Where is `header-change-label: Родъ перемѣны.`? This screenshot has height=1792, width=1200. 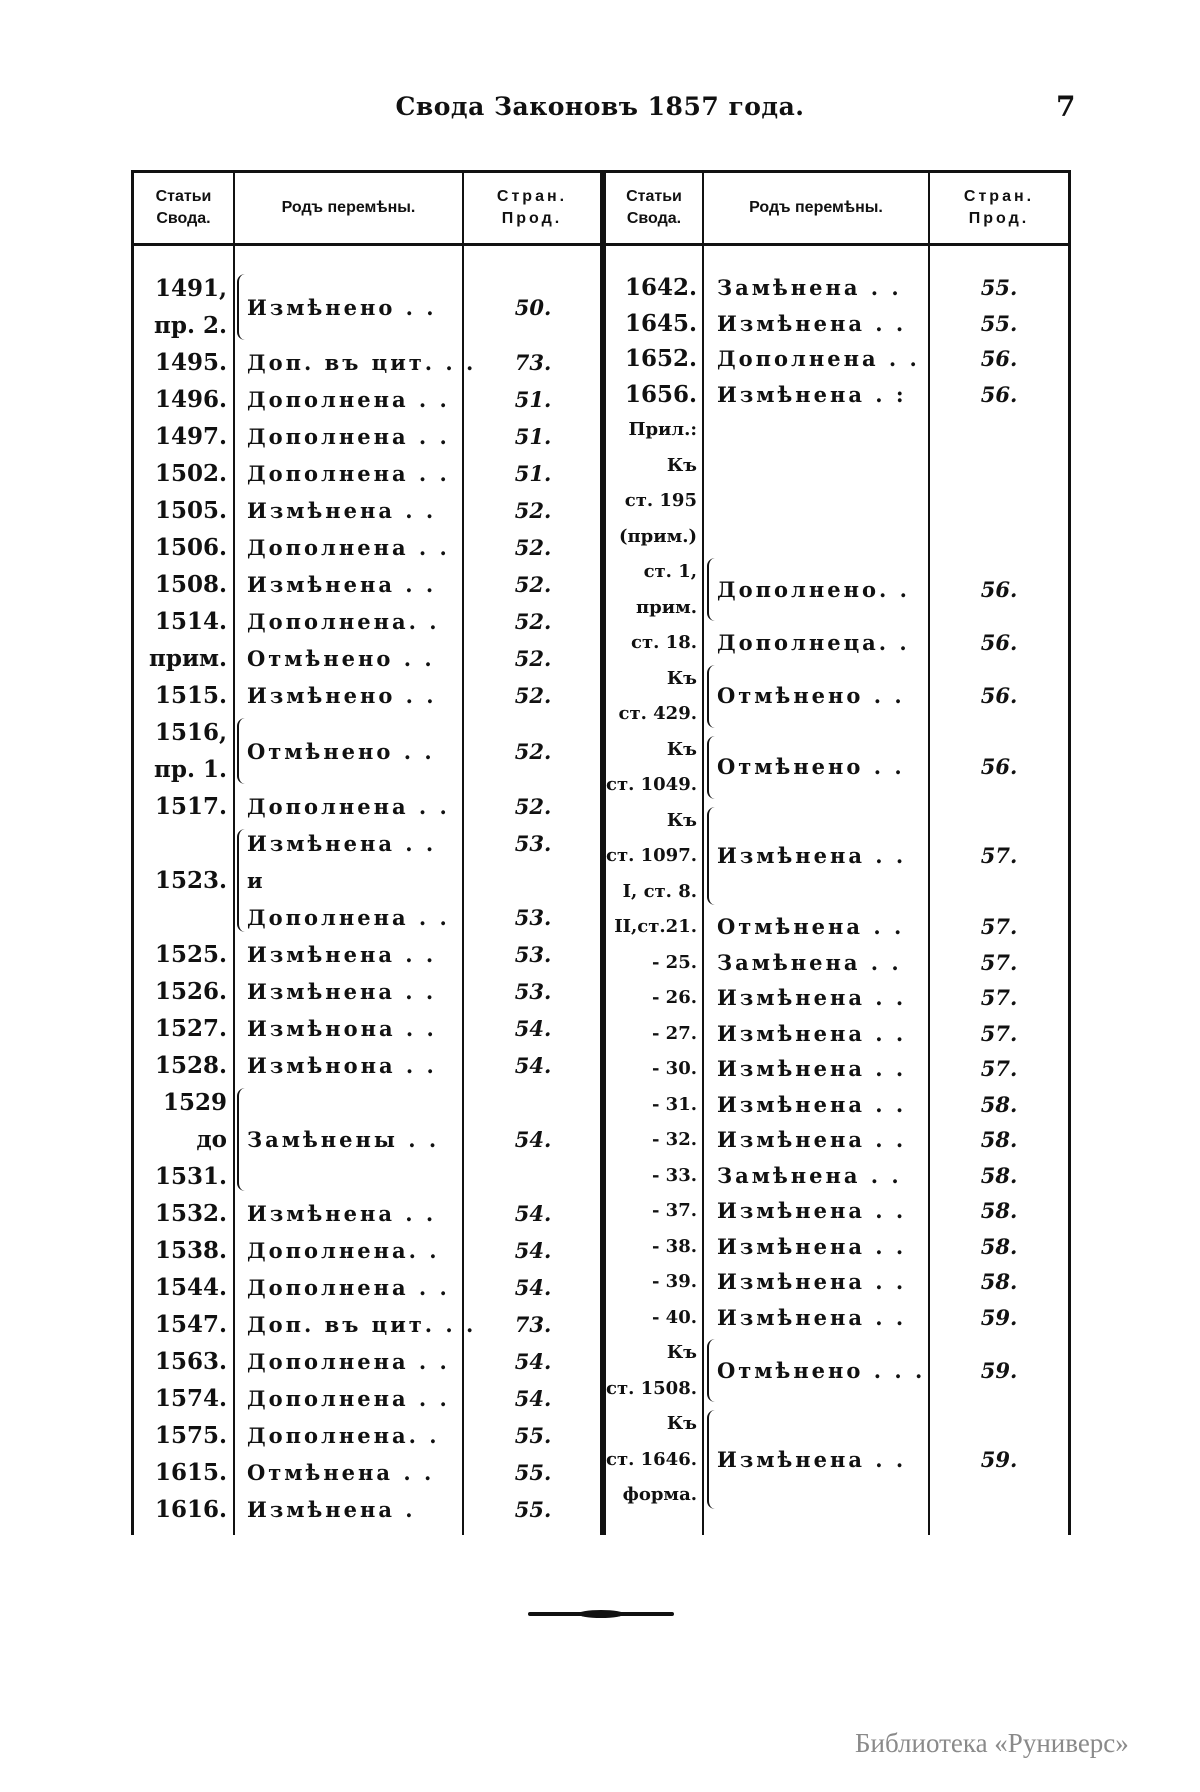
header-change-label: Родъ перемѣны. is located at coordinates (816, 207).